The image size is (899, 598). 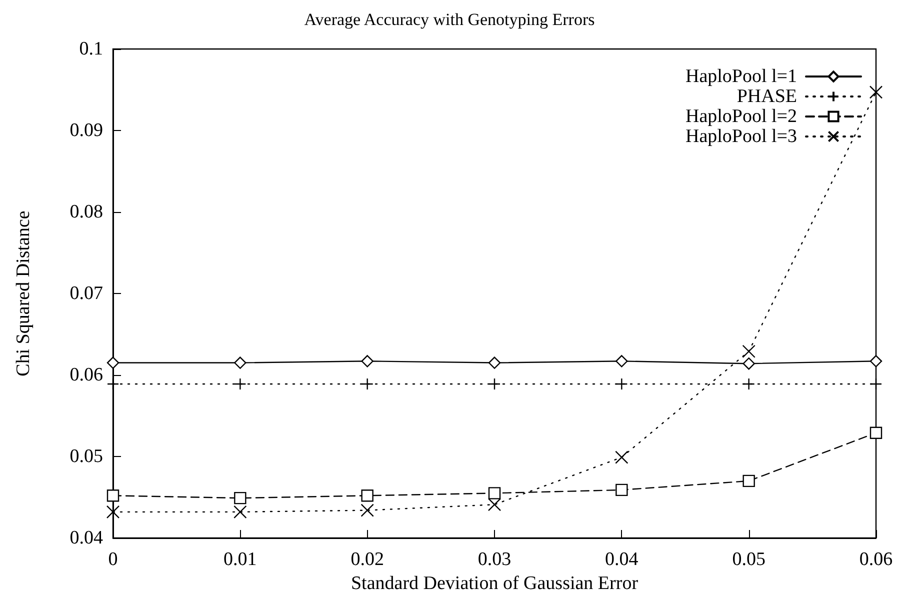 What do you see at coordinates (86, 375) in the screenshot?
I see `y-tick-label: 0.06` at bounding box center [86, 375].